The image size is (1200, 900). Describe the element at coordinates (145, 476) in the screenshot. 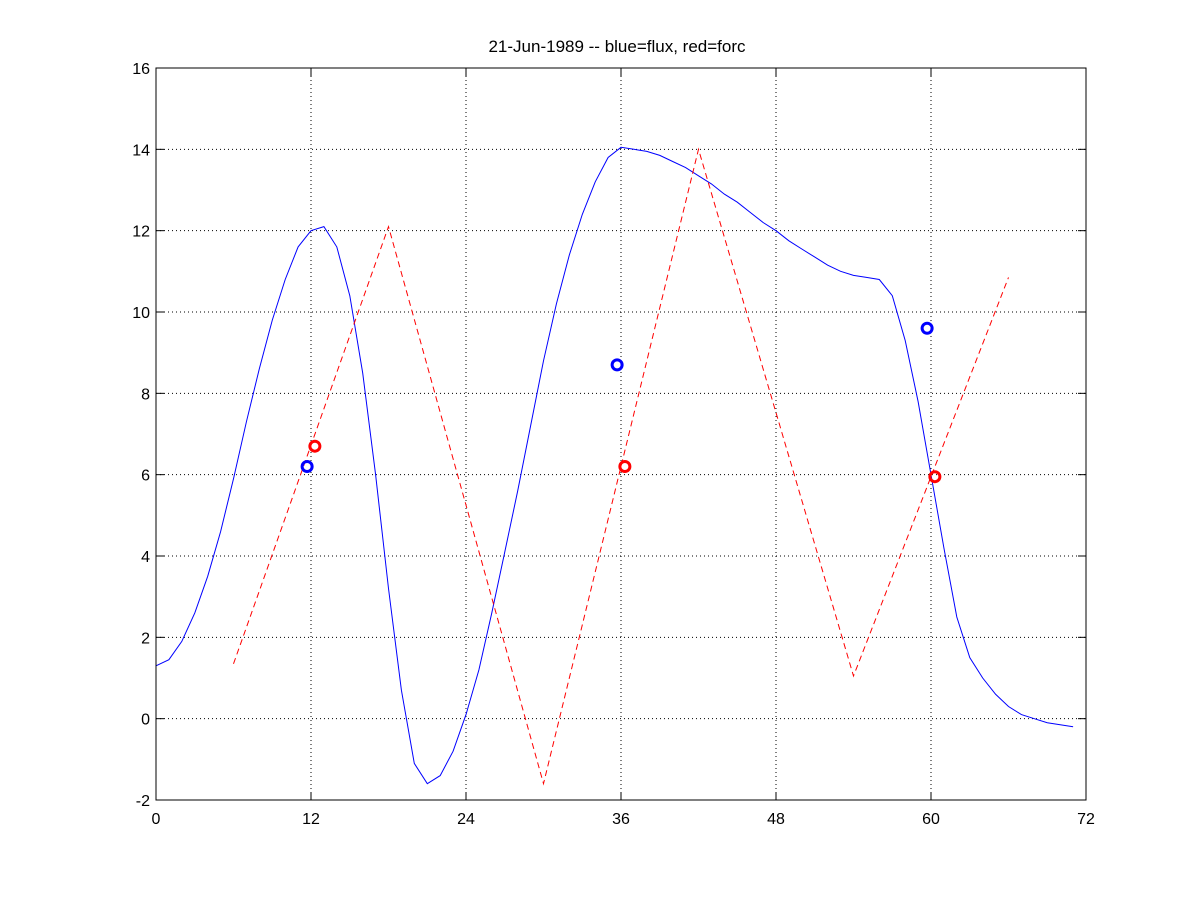

I see `y-tick-label: 6` at that location.